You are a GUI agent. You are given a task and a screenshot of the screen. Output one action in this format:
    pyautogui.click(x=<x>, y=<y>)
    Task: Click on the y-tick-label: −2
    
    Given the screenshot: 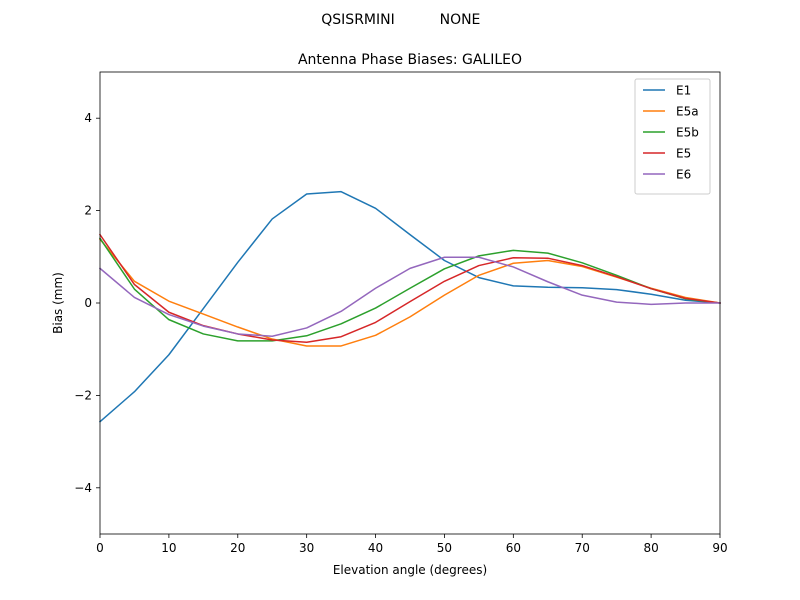 What is the action you would take?
    pyautogui.click(x=83, y=395)
    